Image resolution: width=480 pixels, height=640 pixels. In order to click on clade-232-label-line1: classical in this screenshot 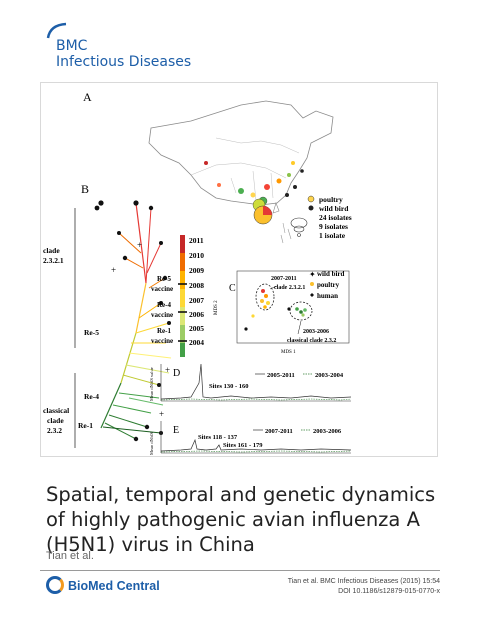, I will do `click(56, 410)`.